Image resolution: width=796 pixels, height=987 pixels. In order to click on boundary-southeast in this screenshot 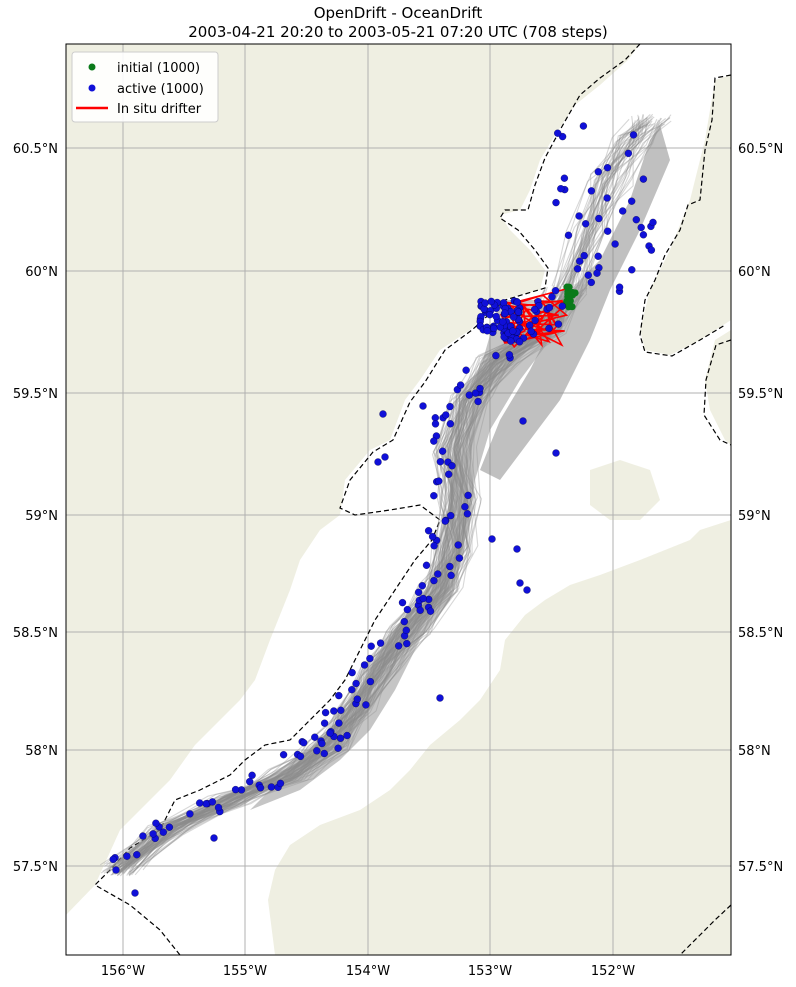, I will do `click(705, 929)`.